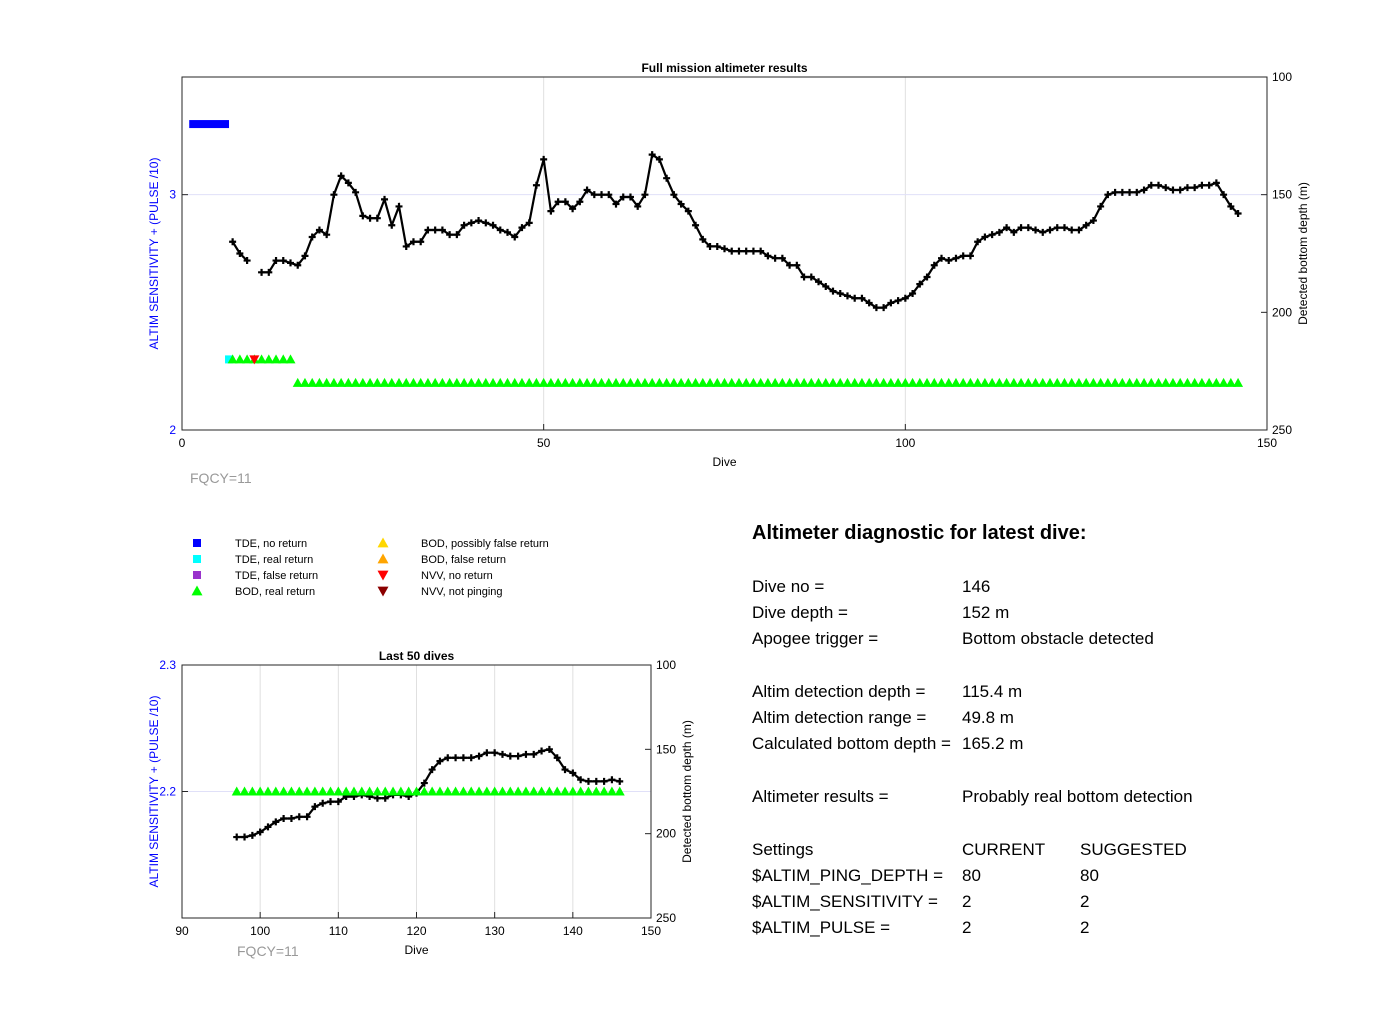  Describe the element at coordinates (838, 691) in the screenshot. I see `diagnostic-label: Altim detection depth =` at that location.